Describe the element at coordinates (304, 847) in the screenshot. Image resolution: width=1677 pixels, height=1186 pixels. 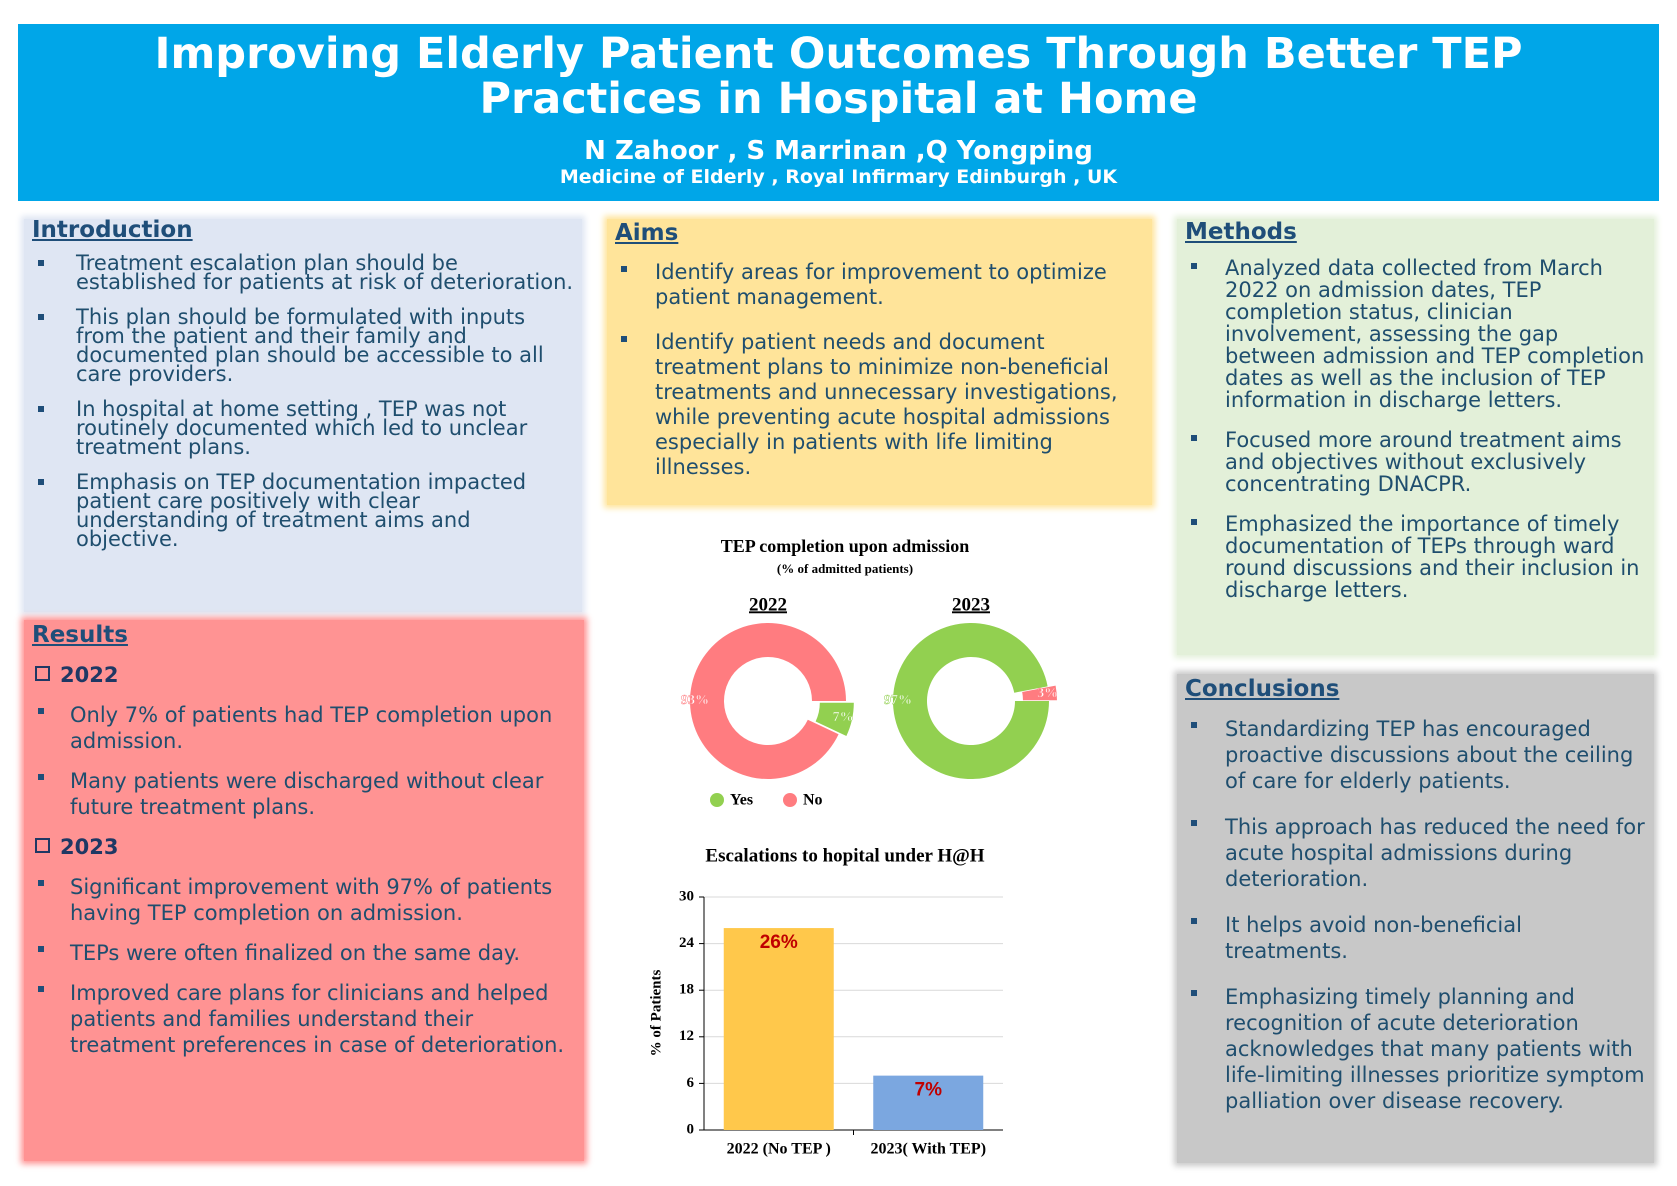
I see `year-heading: 2023` at that location.